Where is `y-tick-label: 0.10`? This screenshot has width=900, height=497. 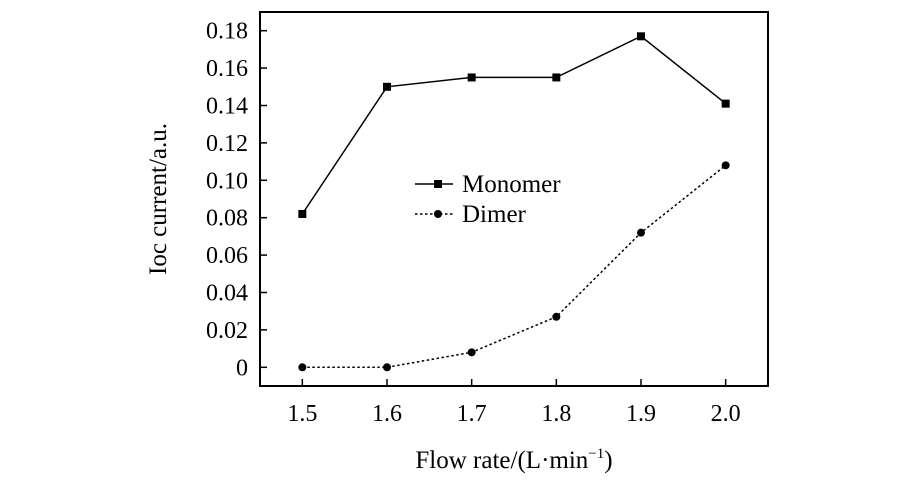
y-tick-label: 0.10 is located at coordinates (227, 181).